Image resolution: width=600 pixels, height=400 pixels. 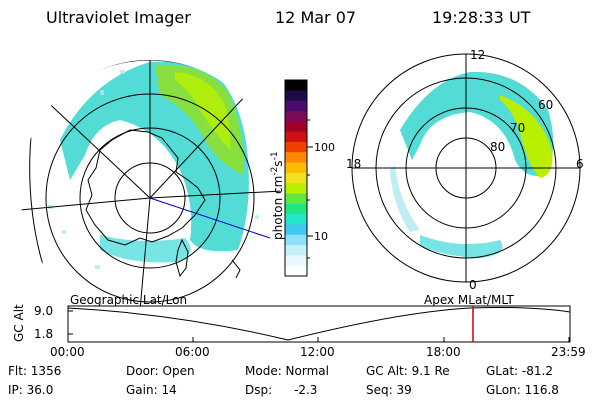 I want to click on mlt-label-12: 12, so click(x=478, y=55).